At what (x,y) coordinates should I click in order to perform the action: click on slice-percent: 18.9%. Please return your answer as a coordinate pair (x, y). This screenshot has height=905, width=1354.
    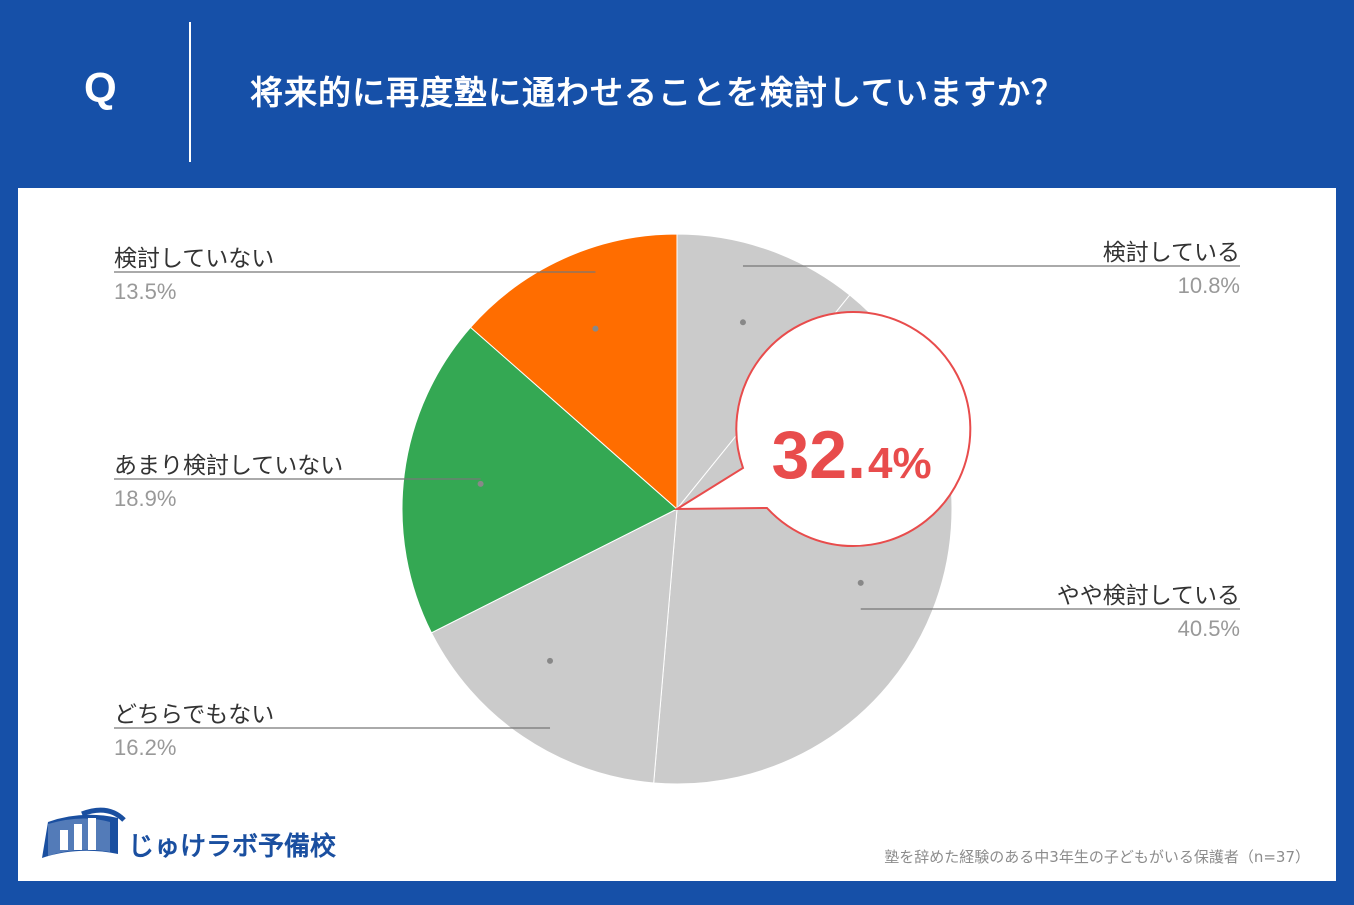
    Looking at the image, I should click on (145, 498).